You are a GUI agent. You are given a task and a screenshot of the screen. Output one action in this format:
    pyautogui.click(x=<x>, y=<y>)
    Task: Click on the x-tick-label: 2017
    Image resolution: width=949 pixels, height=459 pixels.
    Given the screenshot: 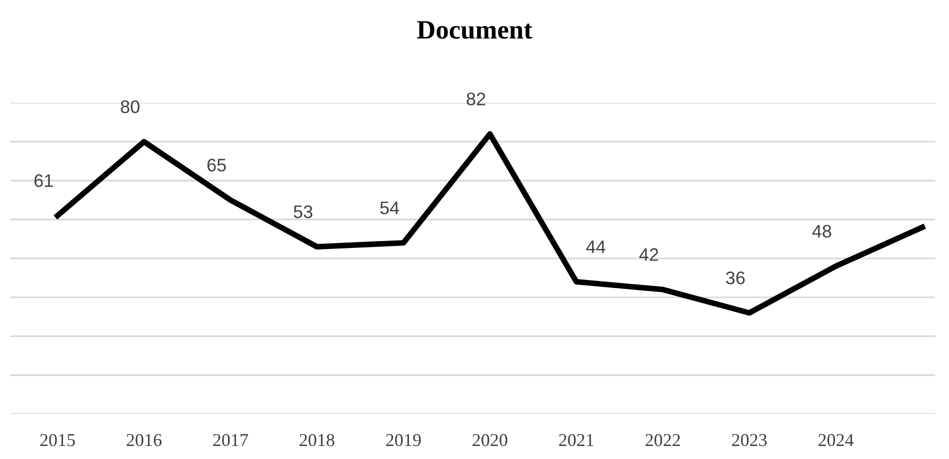 What is the action you would take?
    pyautogui.click(x=230, y=440)
    